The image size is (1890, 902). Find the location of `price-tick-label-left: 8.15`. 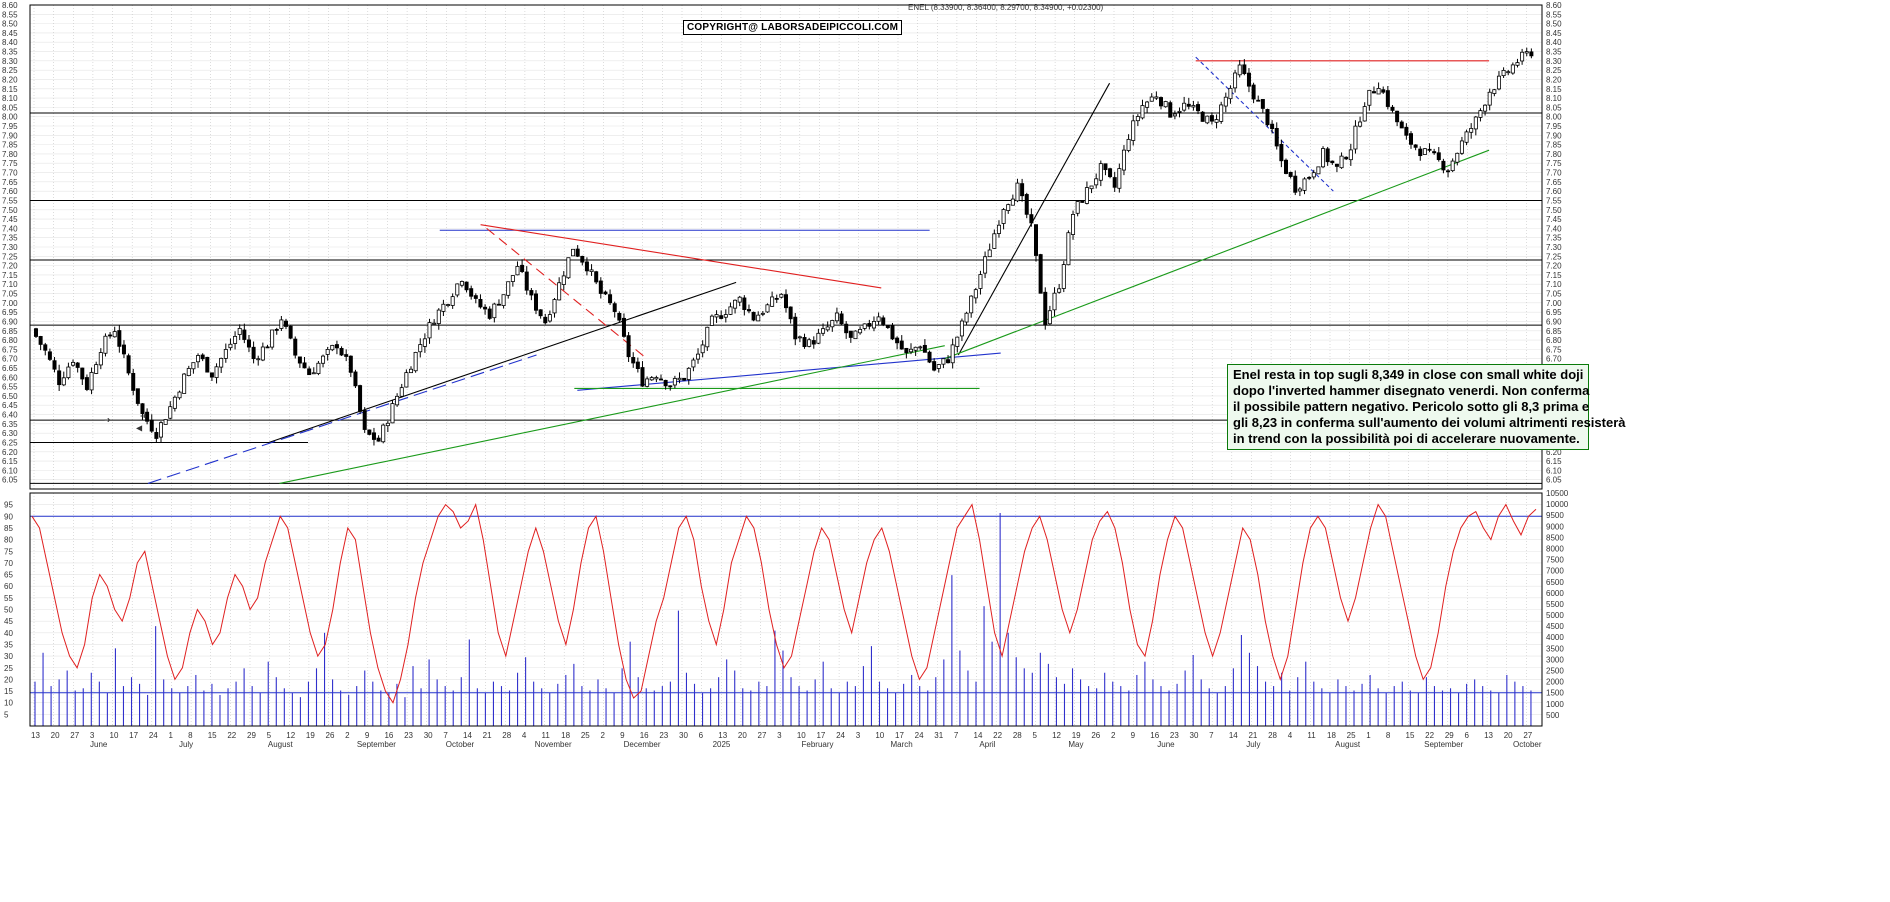

price-tick-label-left: 8.15 is located at coordinates (10, 89).